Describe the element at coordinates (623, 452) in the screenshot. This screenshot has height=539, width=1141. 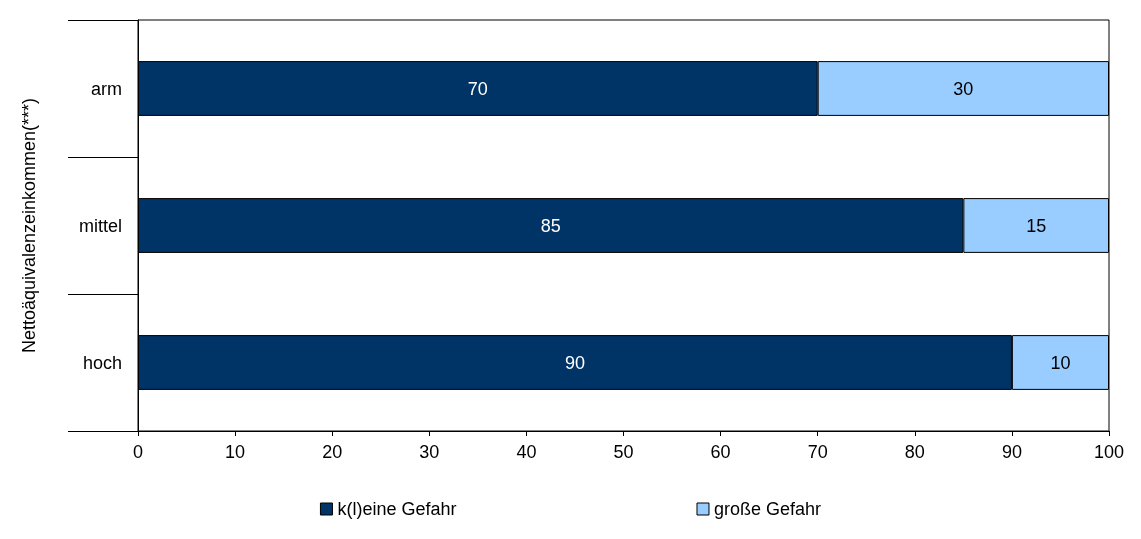
I see `x-tick-label: 50` at that location.